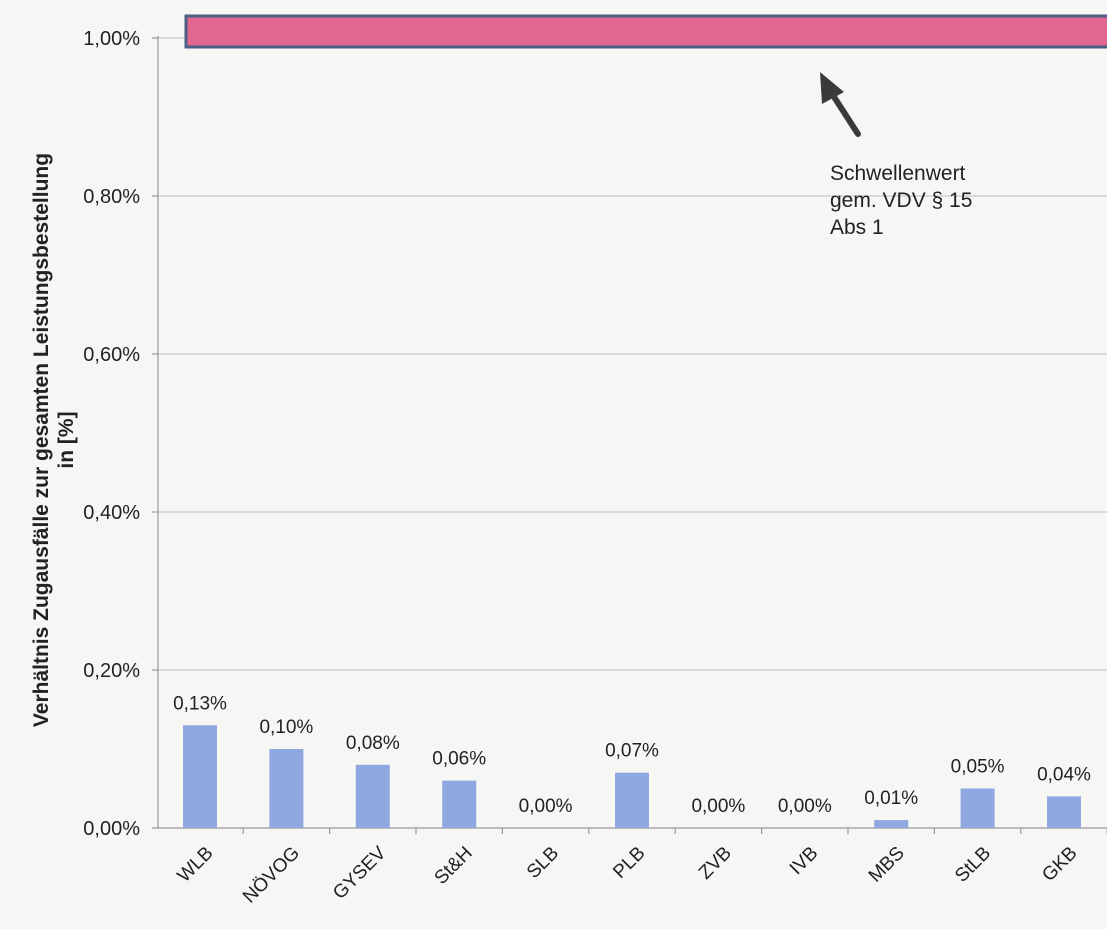  Describe the element at coordinates (111, 39) in the screenshot. I see `y-tick-label: 1,00%` at that location.